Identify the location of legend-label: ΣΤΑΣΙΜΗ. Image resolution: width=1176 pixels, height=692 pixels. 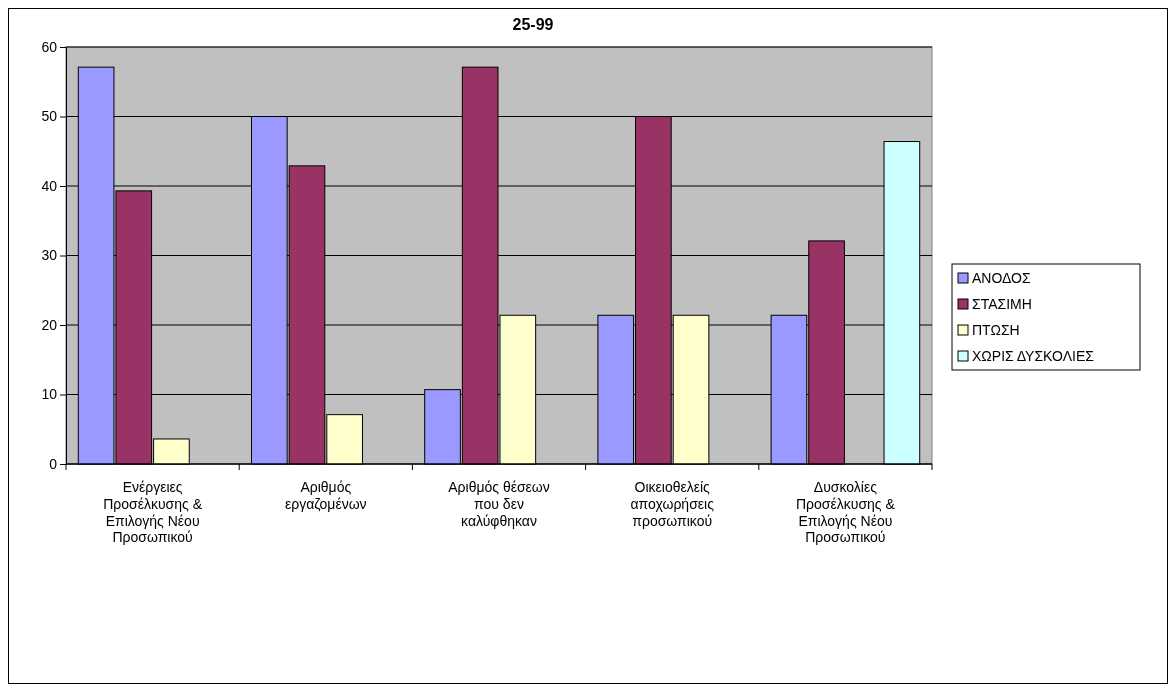
(1002, 304).